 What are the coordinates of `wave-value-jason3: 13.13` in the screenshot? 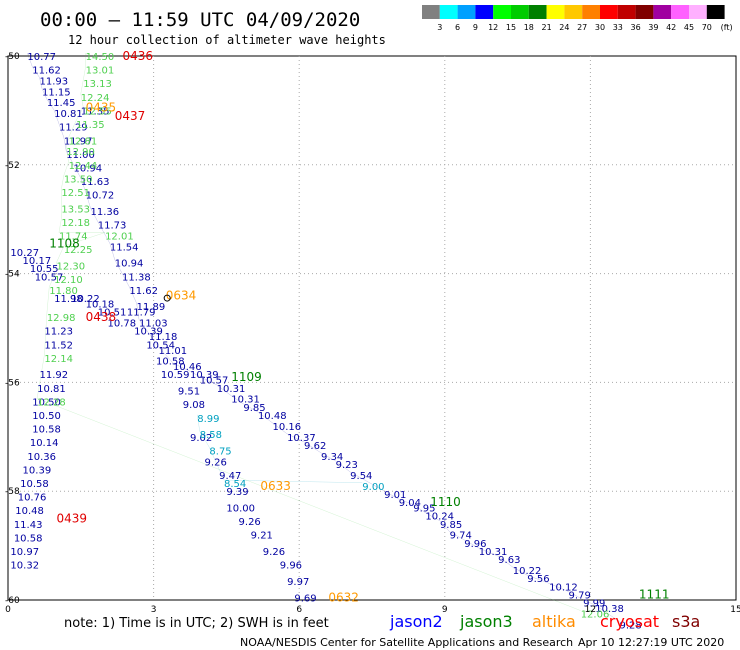 It's located at (97, 84).